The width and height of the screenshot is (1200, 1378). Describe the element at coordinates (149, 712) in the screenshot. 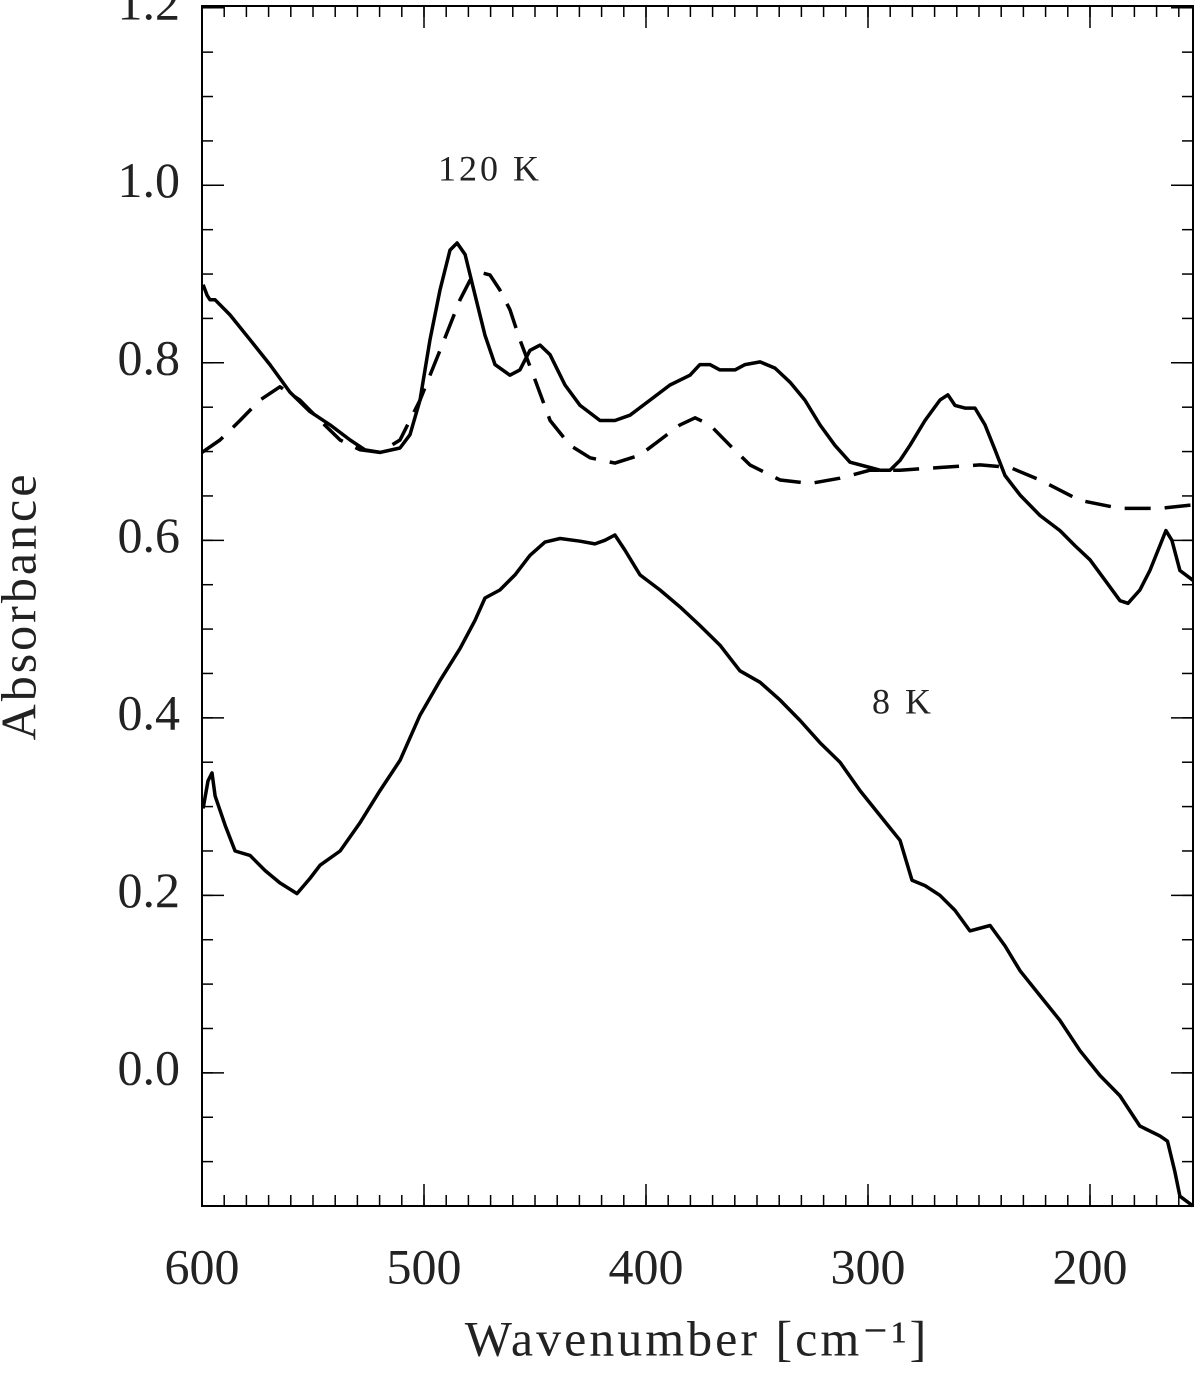

I see `y-tick-label: 0.4` at that location.